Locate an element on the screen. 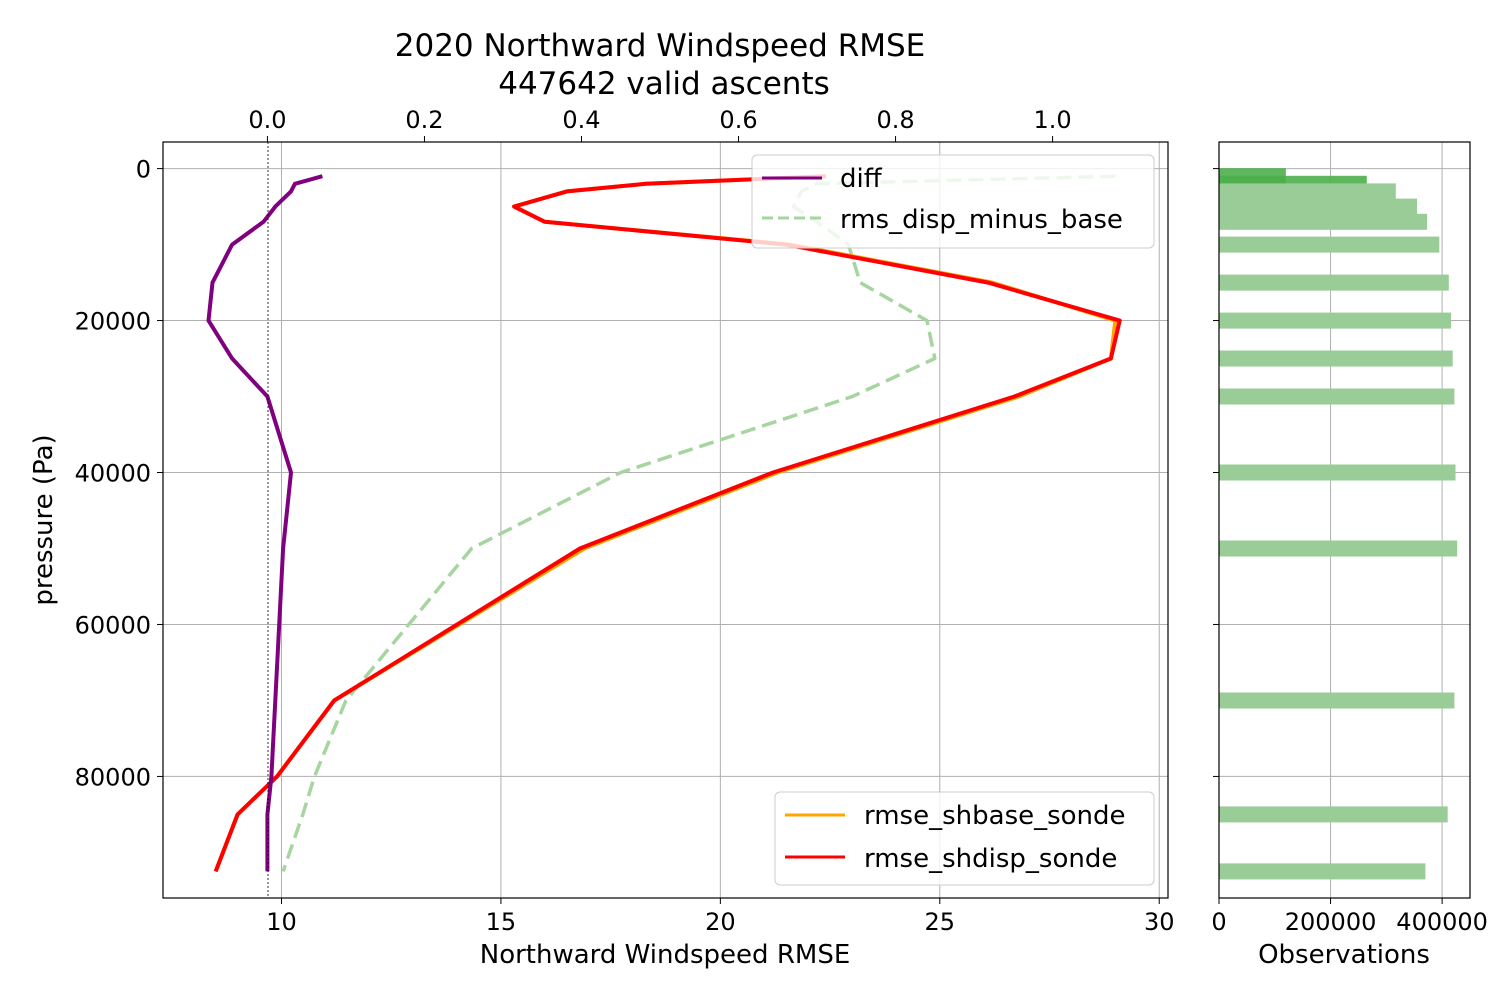  observations-plot-frame is located at coordinates (1344, 520).